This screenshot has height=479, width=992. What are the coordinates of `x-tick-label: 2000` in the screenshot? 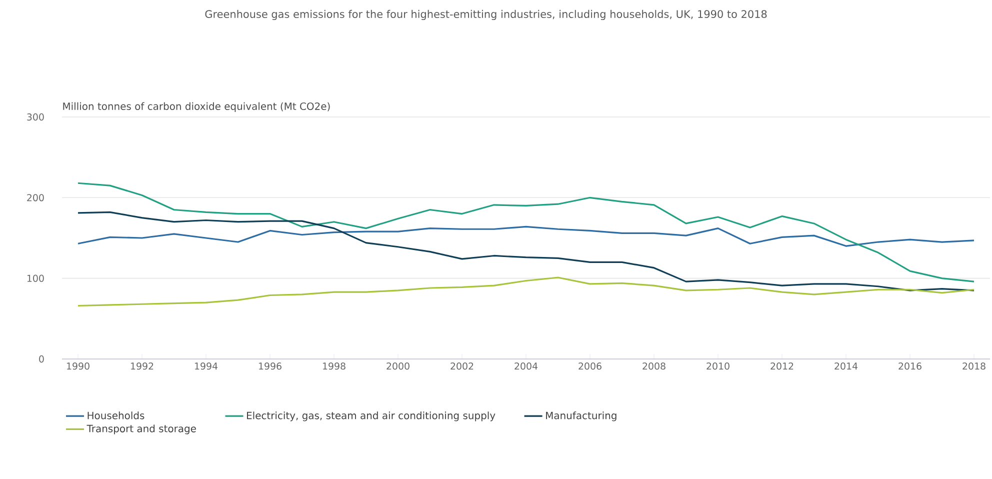 It's located at (398, 366).